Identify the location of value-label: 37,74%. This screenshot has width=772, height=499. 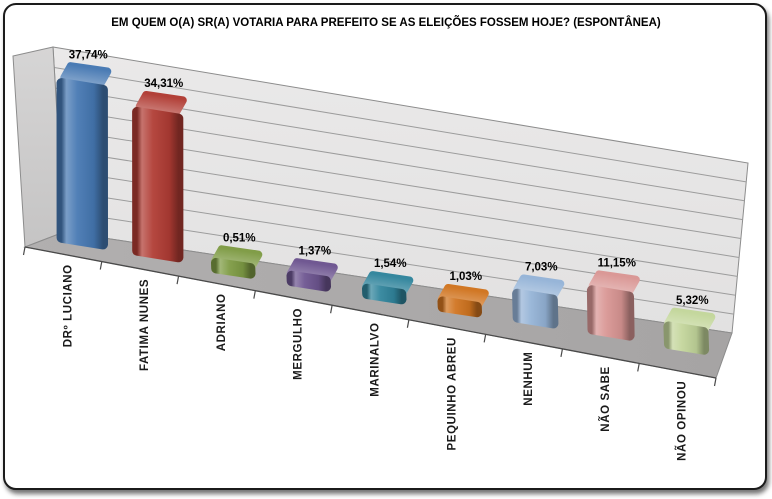
(88, 55).